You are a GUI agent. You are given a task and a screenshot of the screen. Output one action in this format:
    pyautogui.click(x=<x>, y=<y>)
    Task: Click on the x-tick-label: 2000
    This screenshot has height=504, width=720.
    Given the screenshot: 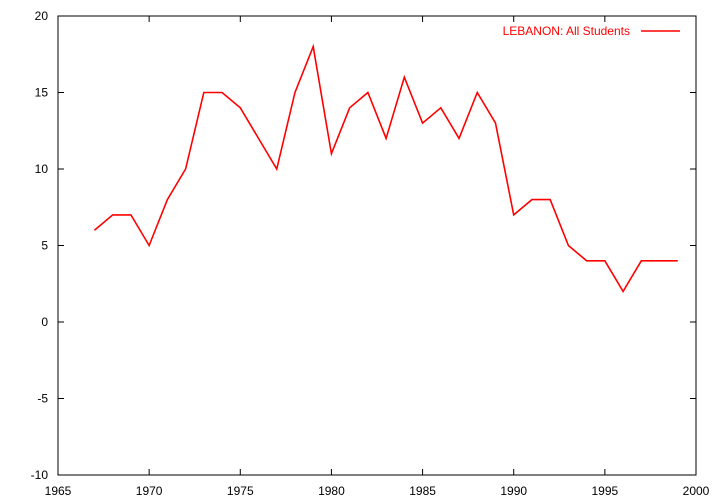 What is the action you would take?
    pyautogui.click(x=696, y=491)
    